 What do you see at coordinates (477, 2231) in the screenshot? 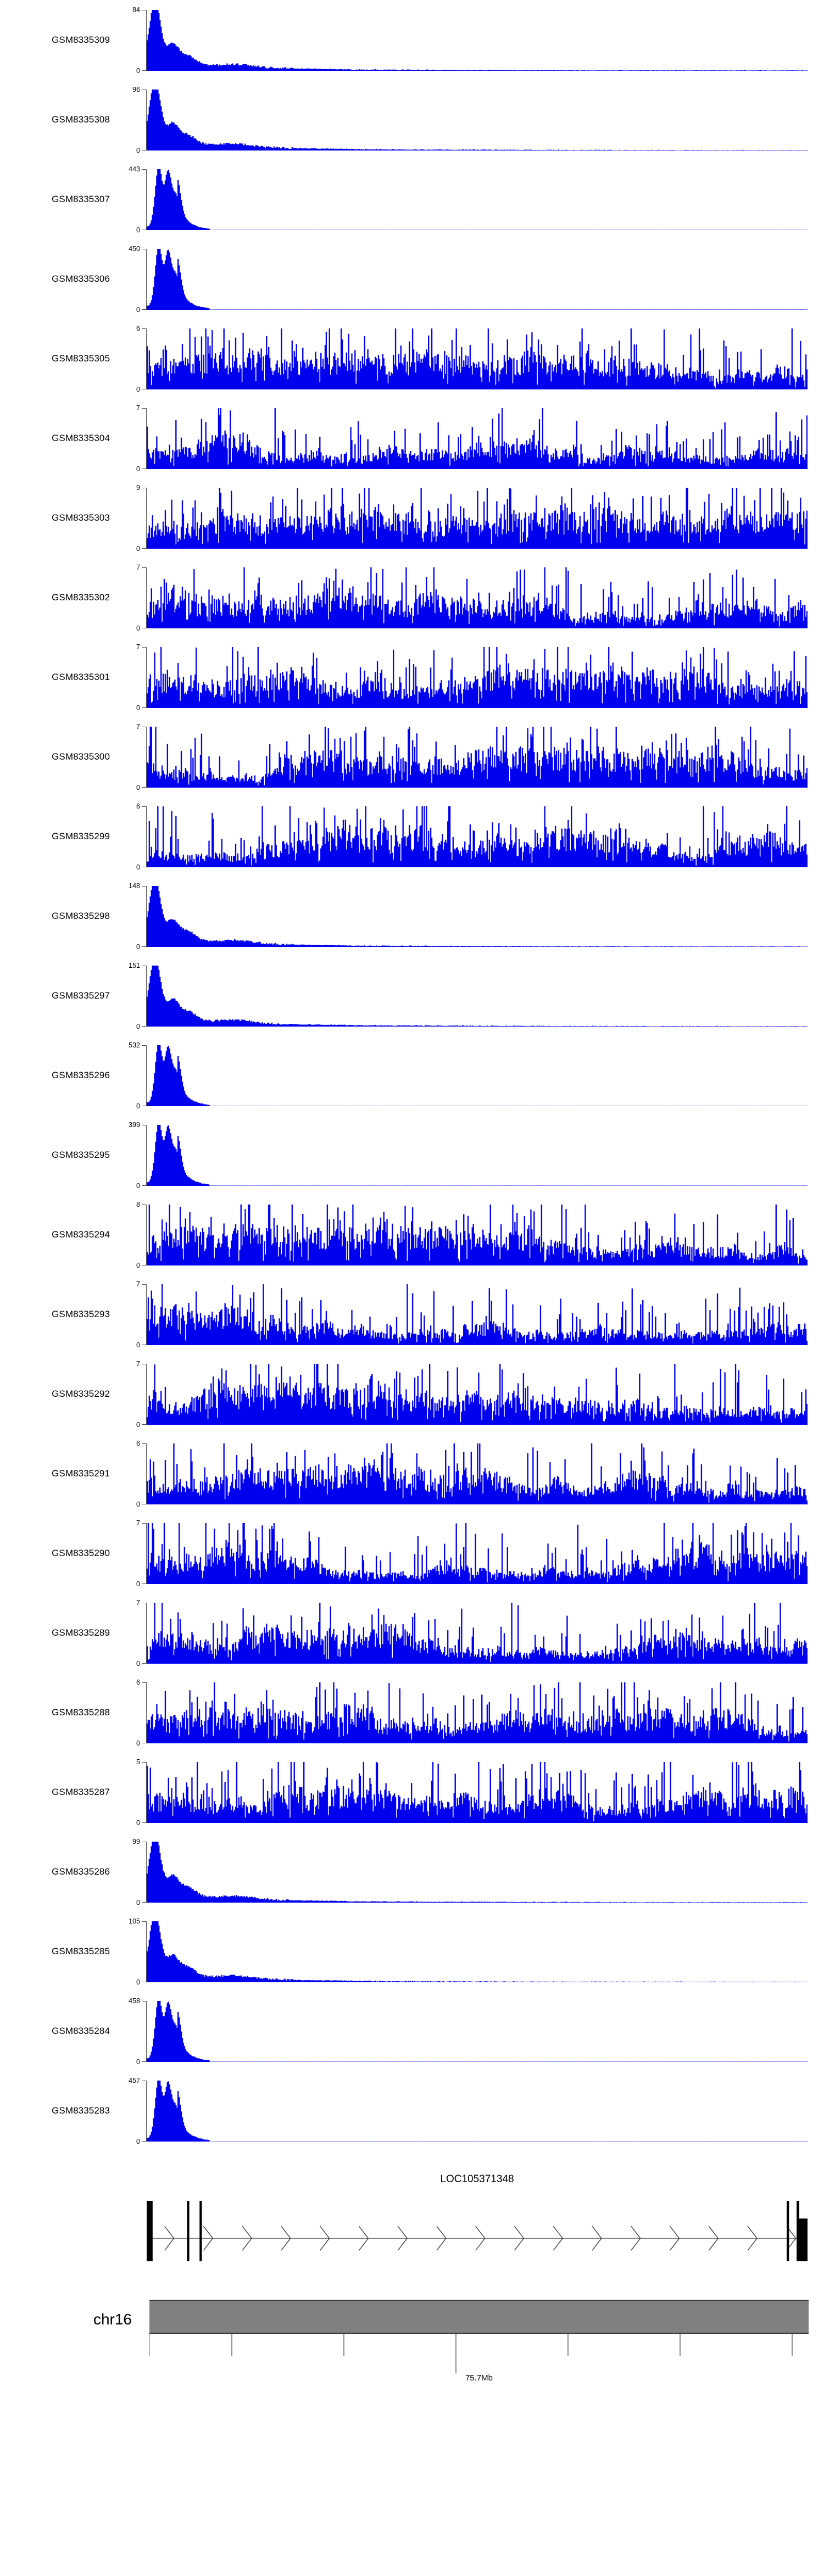
I see `gene-model-diagram` at bounding box center [477, 2231].